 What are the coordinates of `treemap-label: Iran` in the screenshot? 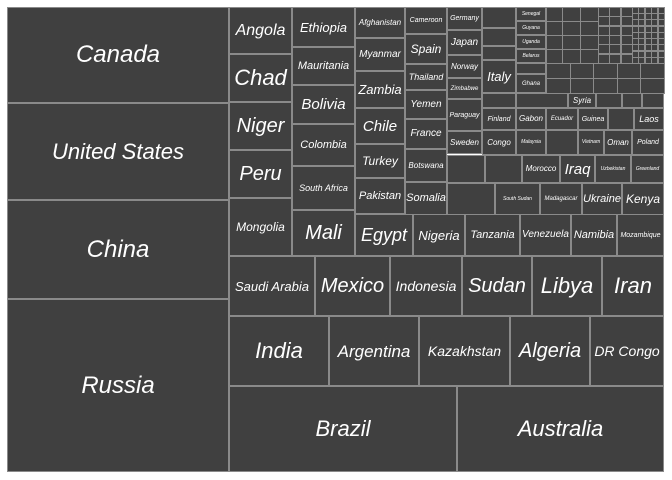 It's located at (633, 285).